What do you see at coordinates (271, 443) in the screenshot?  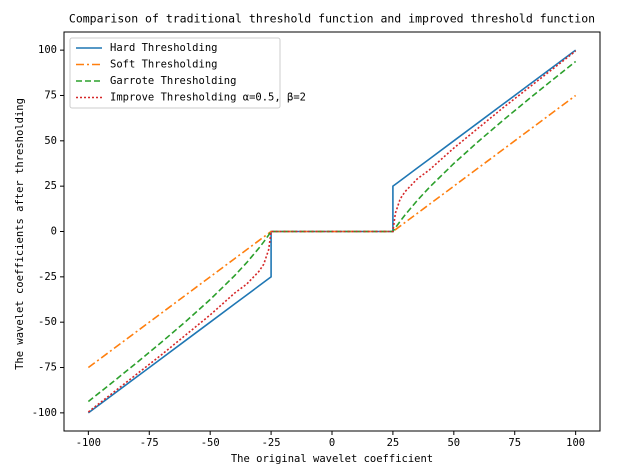 I see `x-tick-label: -25` at bounding box center [271, 443].